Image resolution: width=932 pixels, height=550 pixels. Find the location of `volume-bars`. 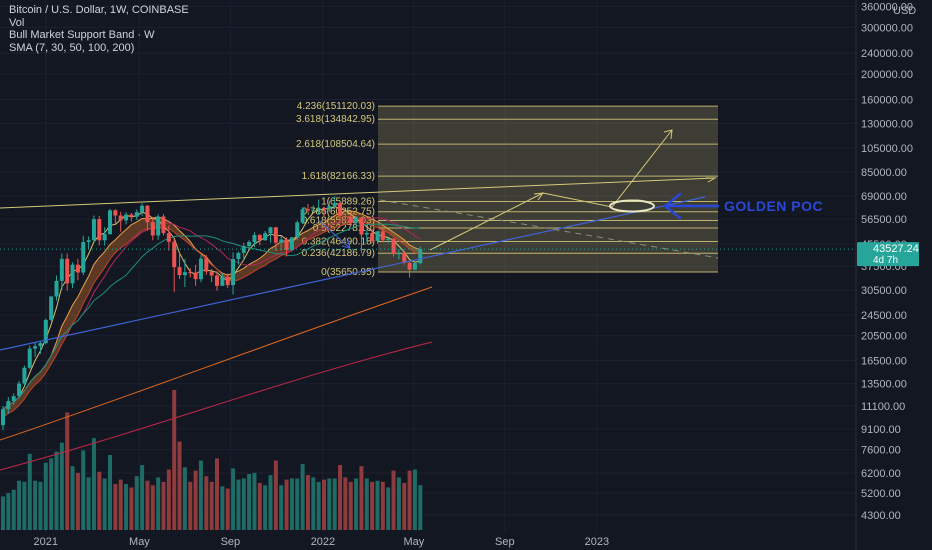

volume-bars is located at coordinates (212, 460).